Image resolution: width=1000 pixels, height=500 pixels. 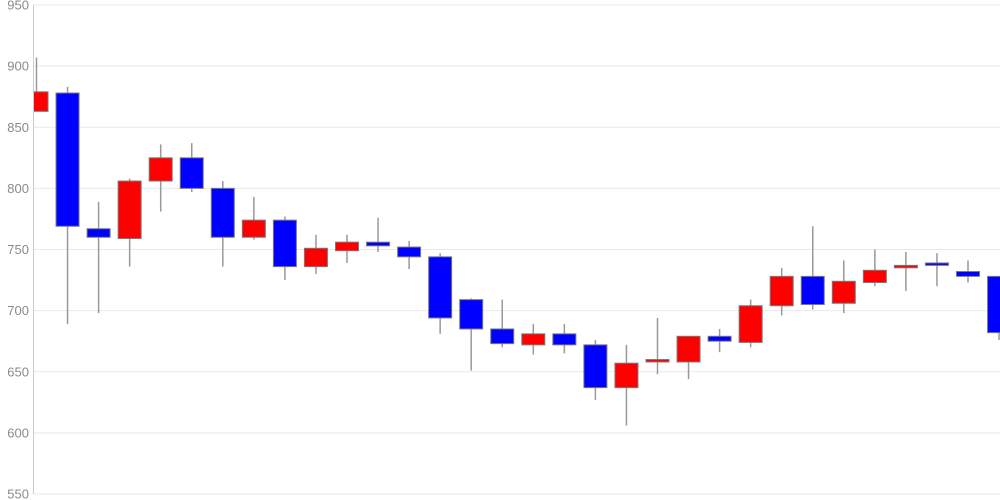 I want to click on y-axis-tick-label: 650, so click(x=18, y=371).